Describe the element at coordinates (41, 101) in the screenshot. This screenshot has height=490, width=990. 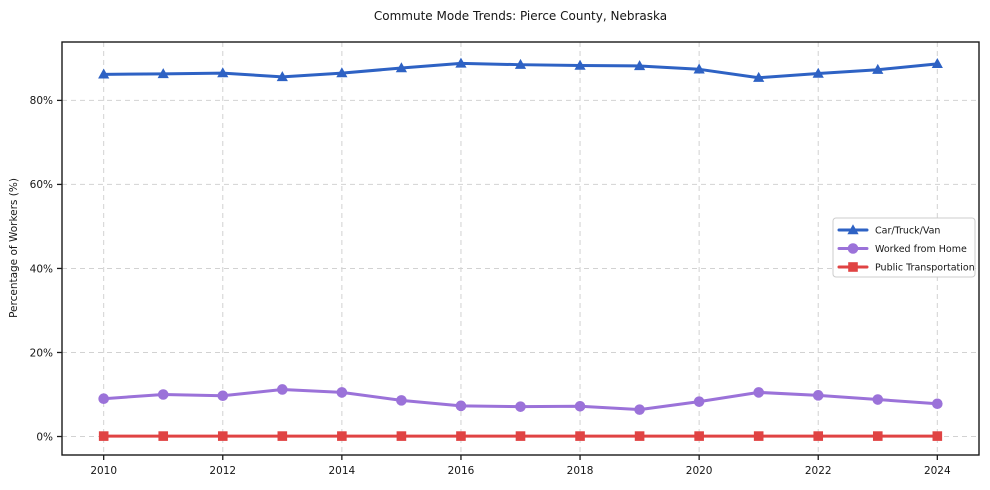
I see `y-tick-label: 80%` at that location.